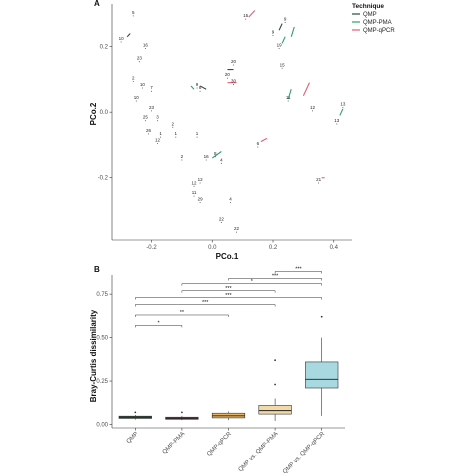  I want to click on y-tick-label-b: 0.75, so click(102, 295).